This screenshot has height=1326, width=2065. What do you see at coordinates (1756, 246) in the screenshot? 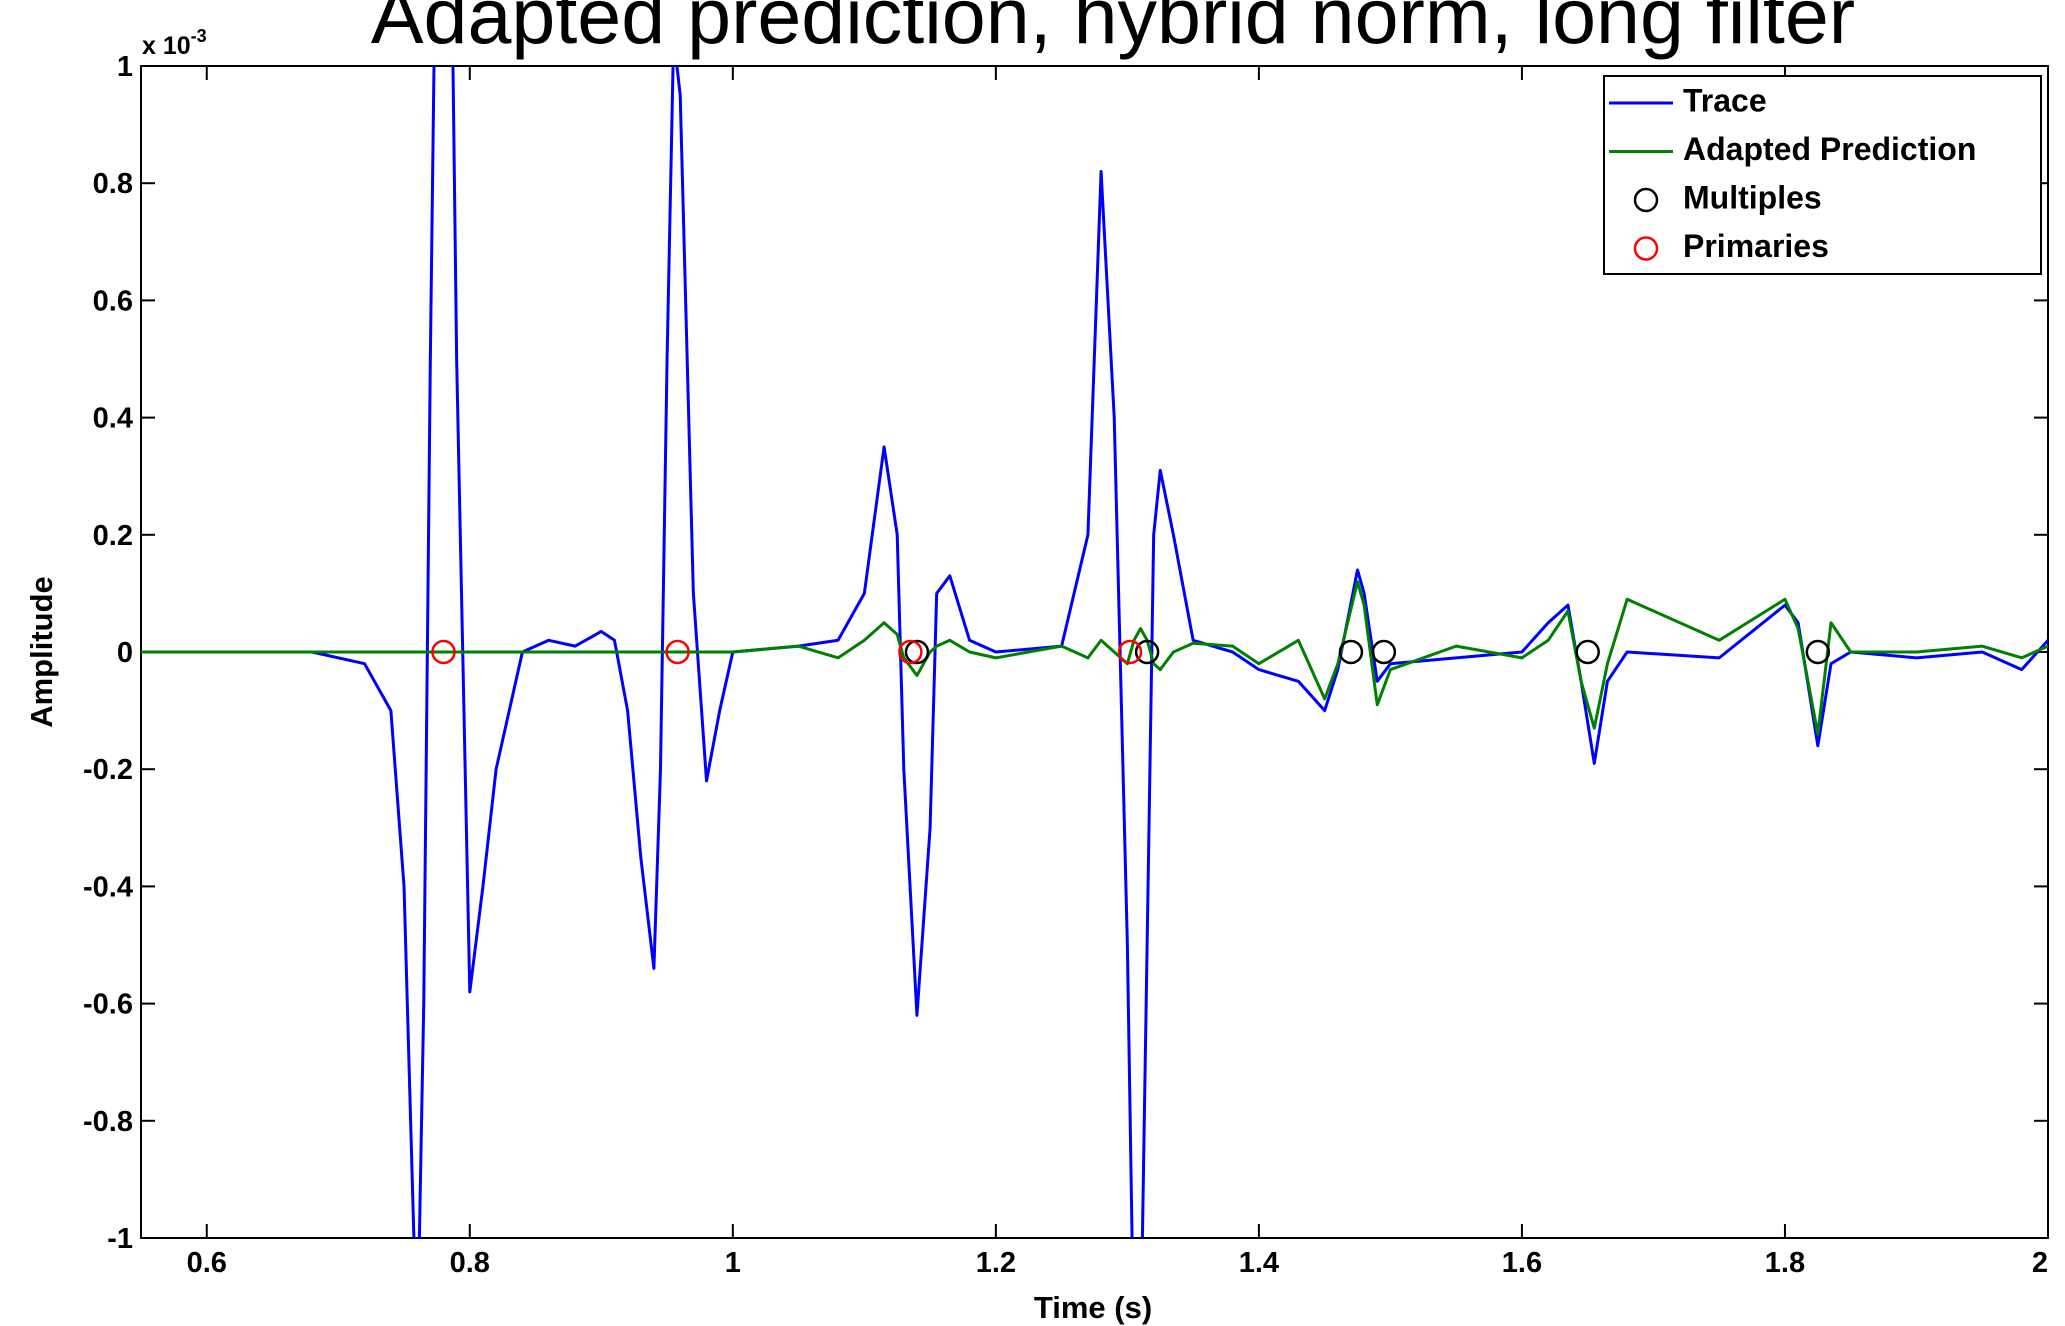
I see `legend-label: Primaries` at bounding box center [1756, 246].